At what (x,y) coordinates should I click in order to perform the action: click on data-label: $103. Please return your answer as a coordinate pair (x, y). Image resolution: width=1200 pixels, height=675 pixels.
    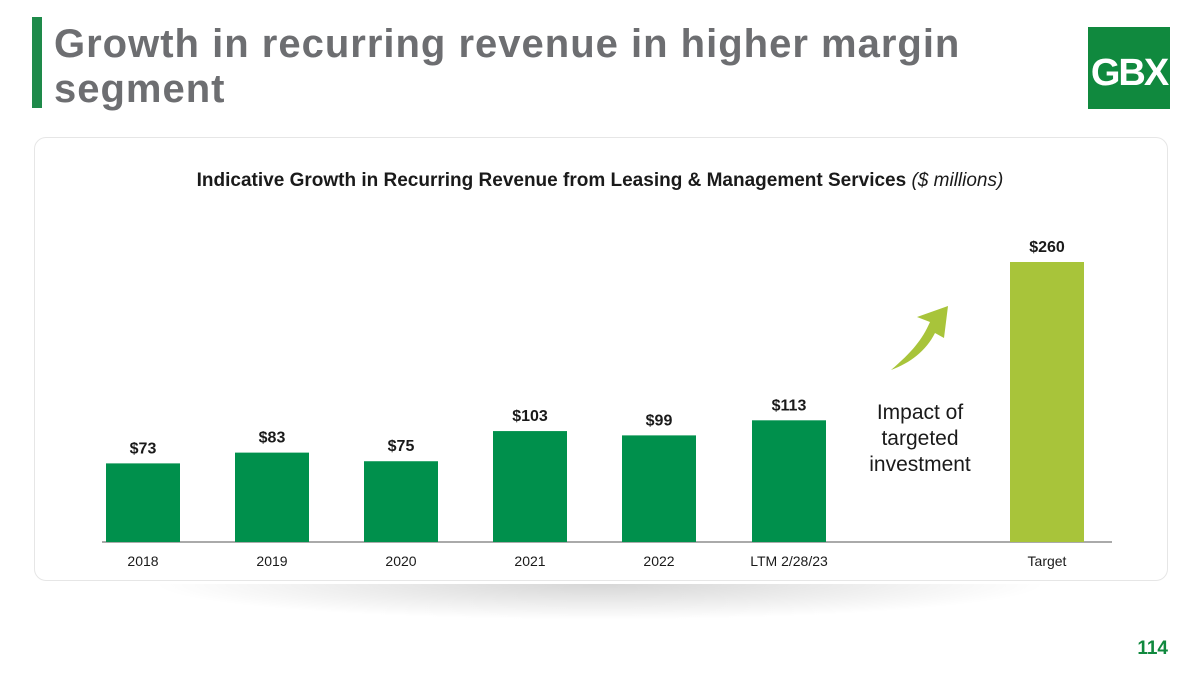
    Looking at the image, I should click on (530, 416).